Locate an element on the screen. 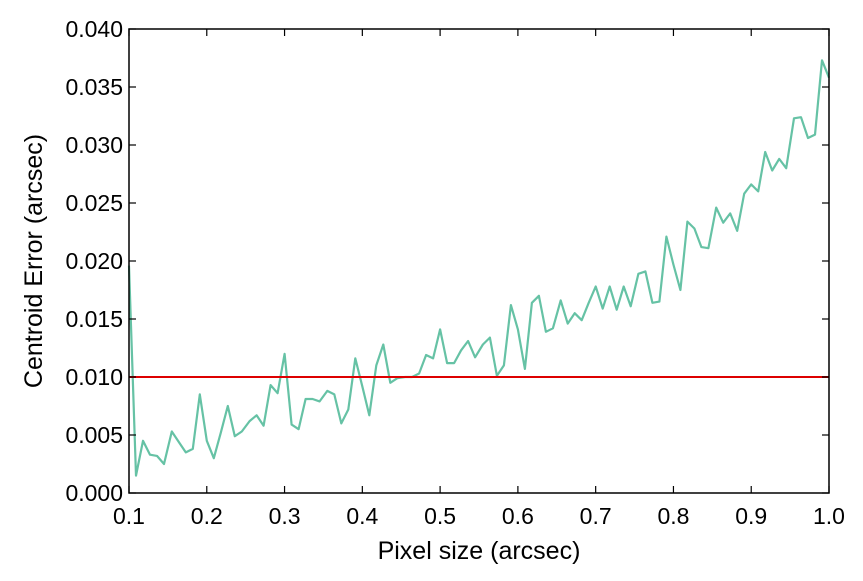 The width and height of the screenshot is (863, 581). x-tick-label: 0.8 is located at coordinates (673, 516).